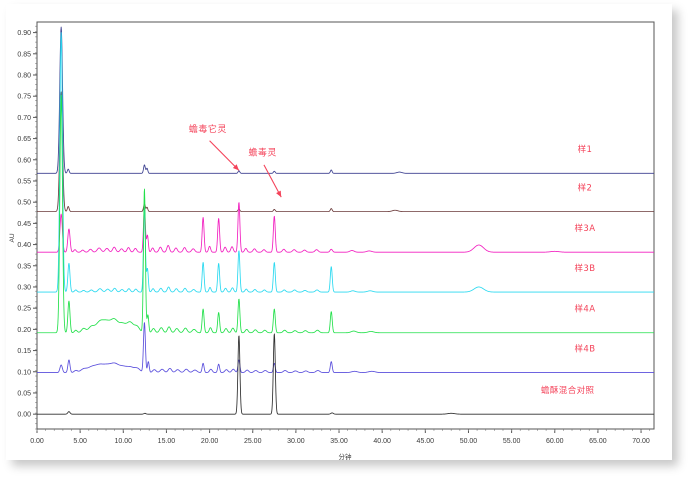 Image resolution: width=691 pixels, height=478 pixels. I want to click on annotation-arrow-line-bufalin, so click(272, 181).